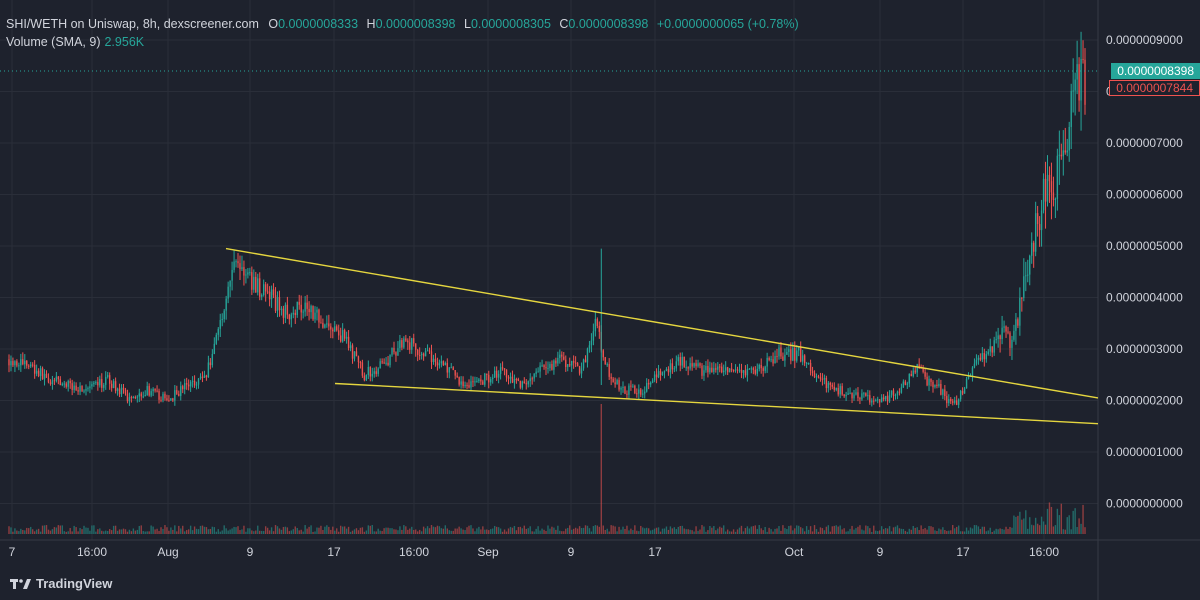 Image resolution: width=1200 pixels, height=600 pixels. Describe the element at coordinates (1144, 143) in the screenshot. I see `y-tick-label: 0.0000007000` at that location.